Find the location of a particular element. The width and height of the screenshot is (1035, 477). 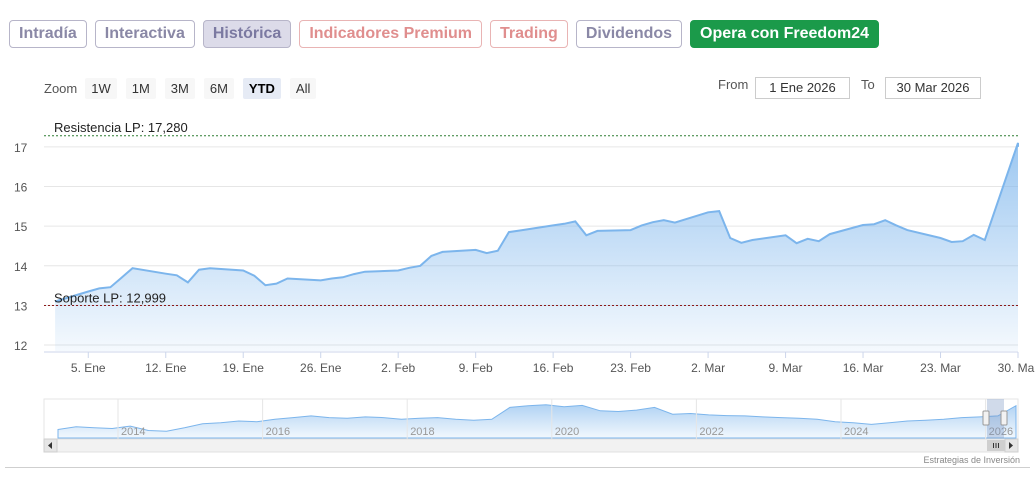

tab-interactiva: Interactiva is located at coordinates (144, 34).